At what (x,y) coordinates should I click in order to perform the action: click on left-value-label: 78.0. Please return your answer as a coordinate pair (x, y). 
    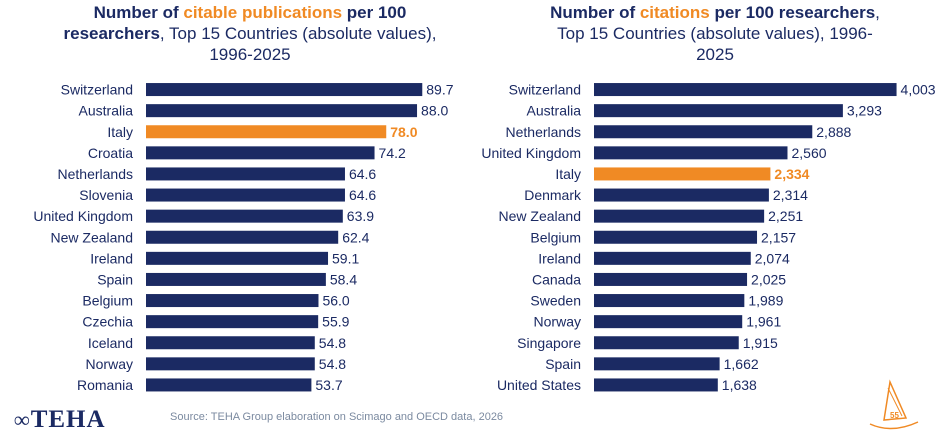
    Looking at the image, I should click on (403, 132).